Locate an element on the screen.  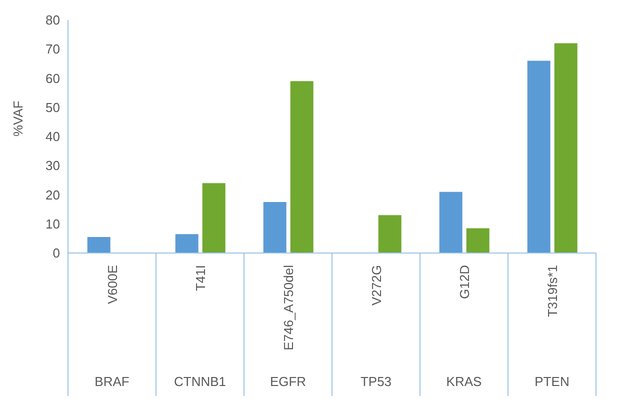
y-axis-title: %VAF is located at coordinates (18, 118).